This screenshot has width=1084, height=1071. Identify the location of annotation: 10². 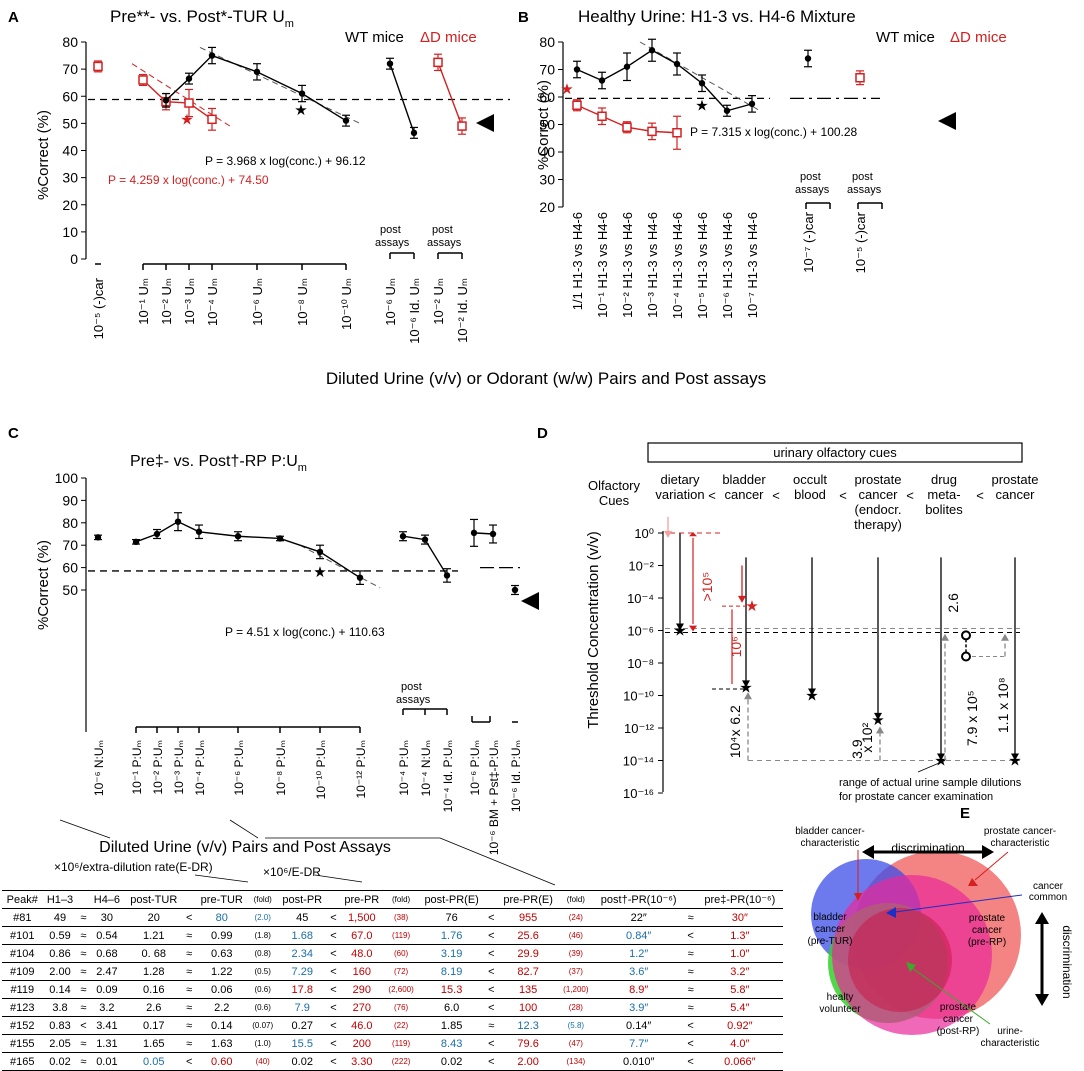
(867, 732).